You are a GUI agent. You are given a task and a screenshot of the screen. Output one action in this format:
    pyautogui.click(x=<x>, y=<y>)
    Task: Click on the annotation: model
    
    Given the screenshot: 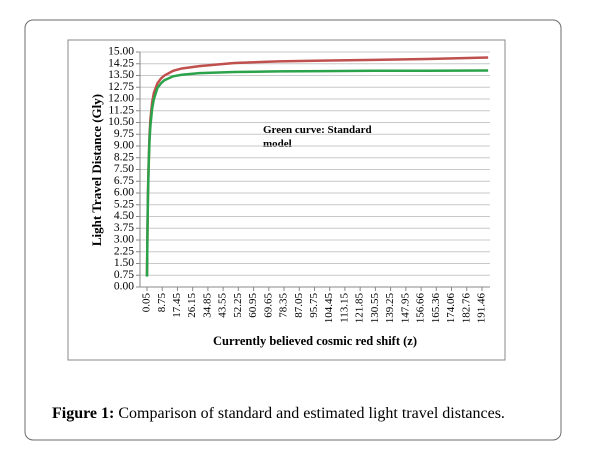 What is the action you would take?
    pyautogui.click(x=277, y=144)
    